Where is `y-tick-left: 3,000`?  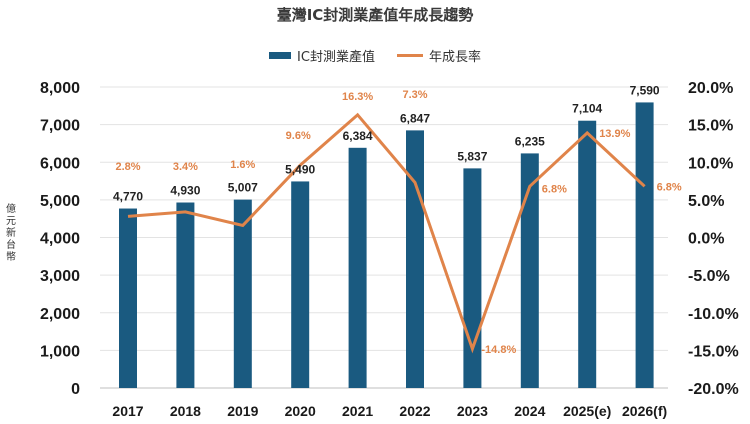 y-tick-left: 3,000 is located at coordinates (60, 276).